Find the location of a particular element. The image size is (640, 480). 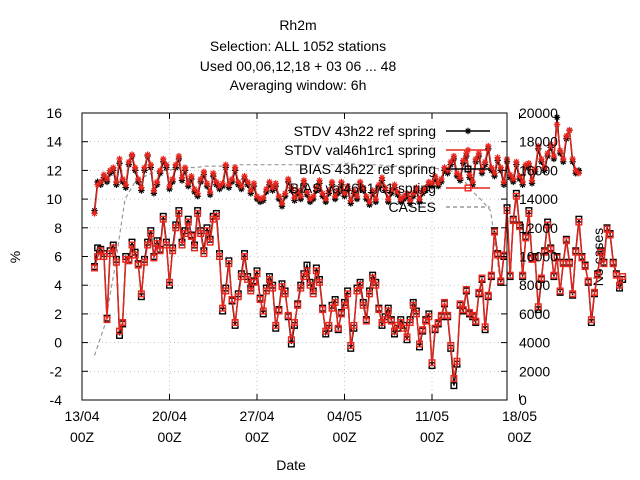

y-axis-label: % is located at coordinates (15, 257).